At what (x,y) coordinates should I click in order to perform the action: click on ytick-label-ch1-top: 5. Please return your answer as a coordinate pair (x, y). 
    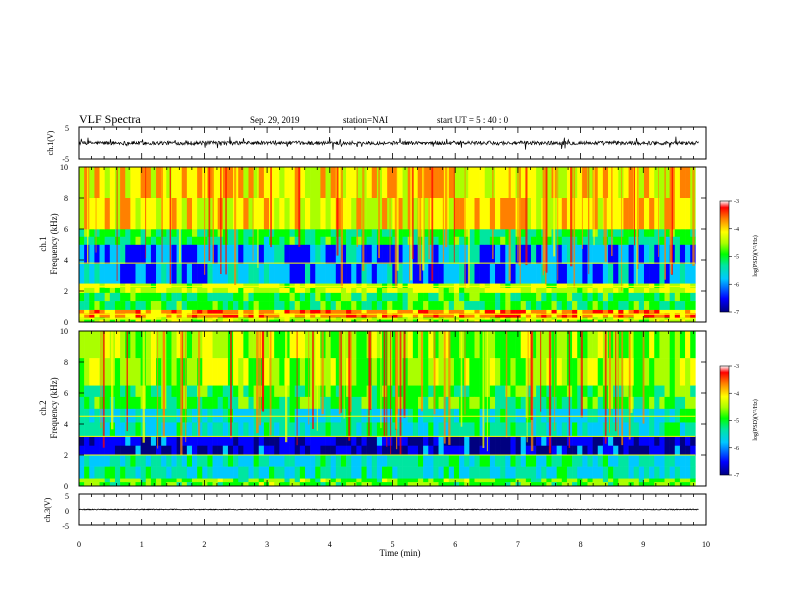
    Looking at the image, I should click on (67, 128).